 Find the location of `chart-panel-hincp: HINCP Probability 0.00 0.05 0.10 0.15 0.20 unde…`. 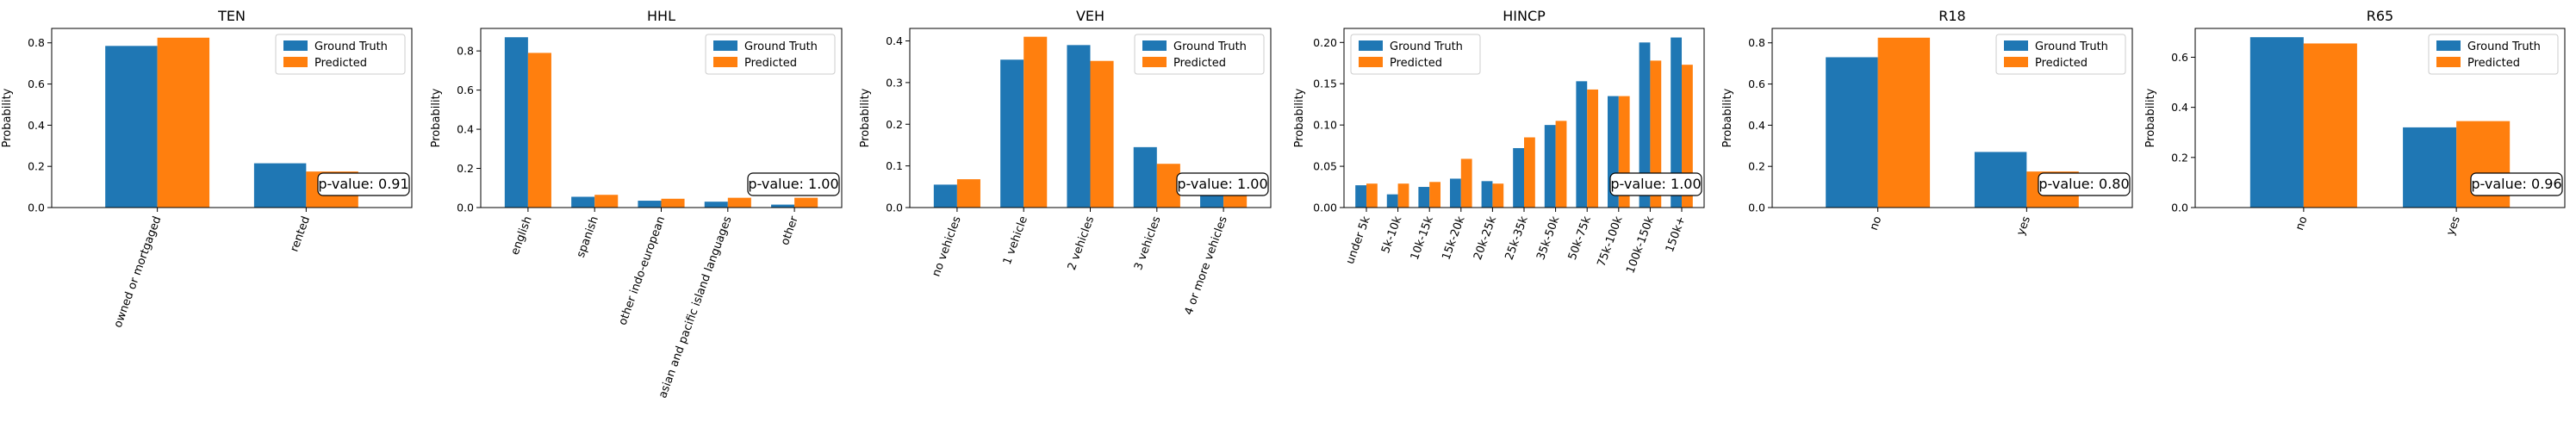

chart-panel-hincp: HINCP Probability 0.00 0.05 0.10 0.15 0.20 unde… is located at coordinates (1499, 142).